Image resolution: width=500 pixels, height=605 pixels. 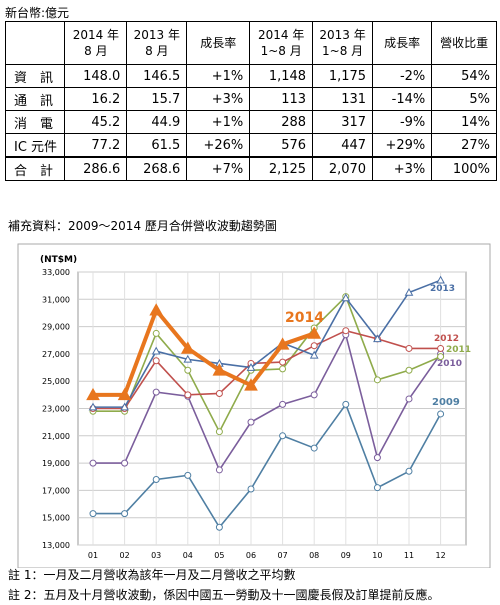 I want to click on cell: 148.0, so click(x=96, y=76).